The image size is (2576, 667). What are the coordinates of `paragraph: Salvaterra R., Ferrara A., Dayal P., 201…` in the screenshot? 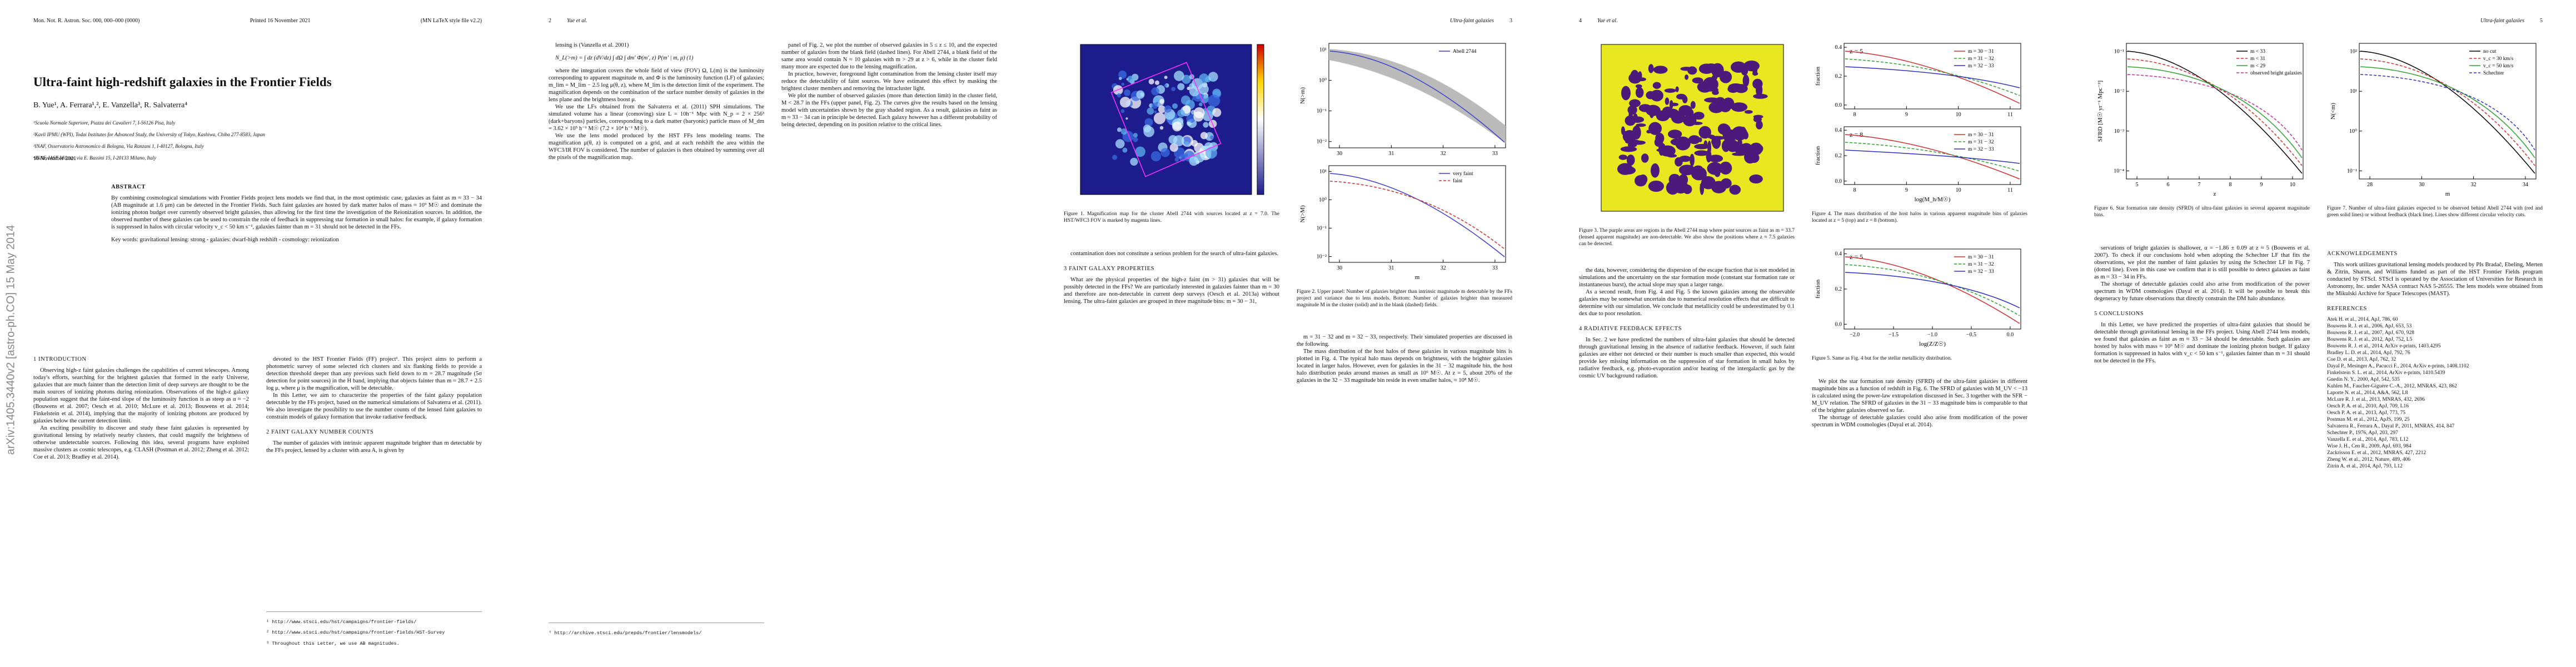 It's located at (2391, 426).